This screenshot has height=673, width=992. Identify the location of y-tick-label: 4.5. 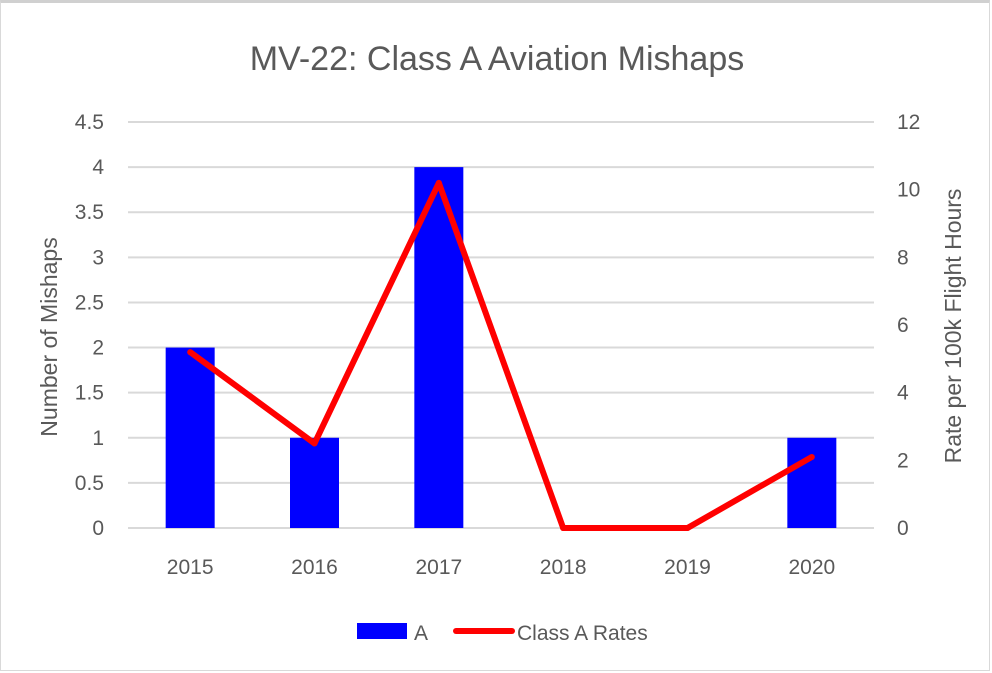
(89, 122).